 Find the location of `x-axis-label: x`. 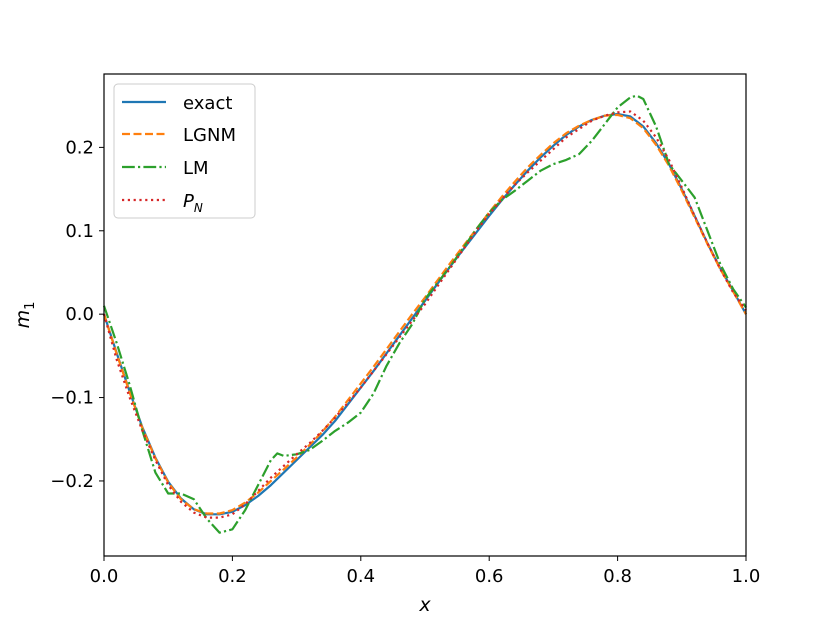

x-axis-label: x is located at coordinates (424, 605).